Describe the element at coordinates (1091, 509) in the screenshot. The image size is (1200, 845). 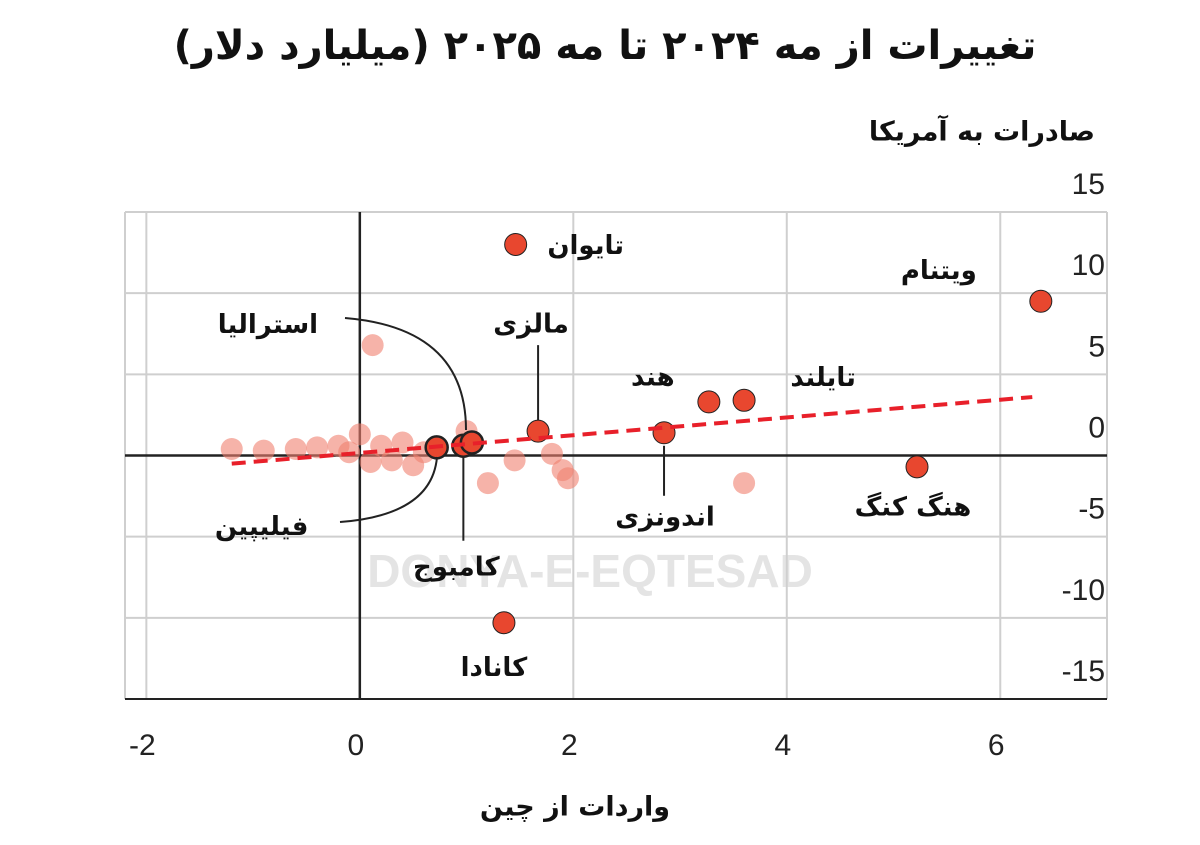
I see `y-tick-label: -5` at that location.